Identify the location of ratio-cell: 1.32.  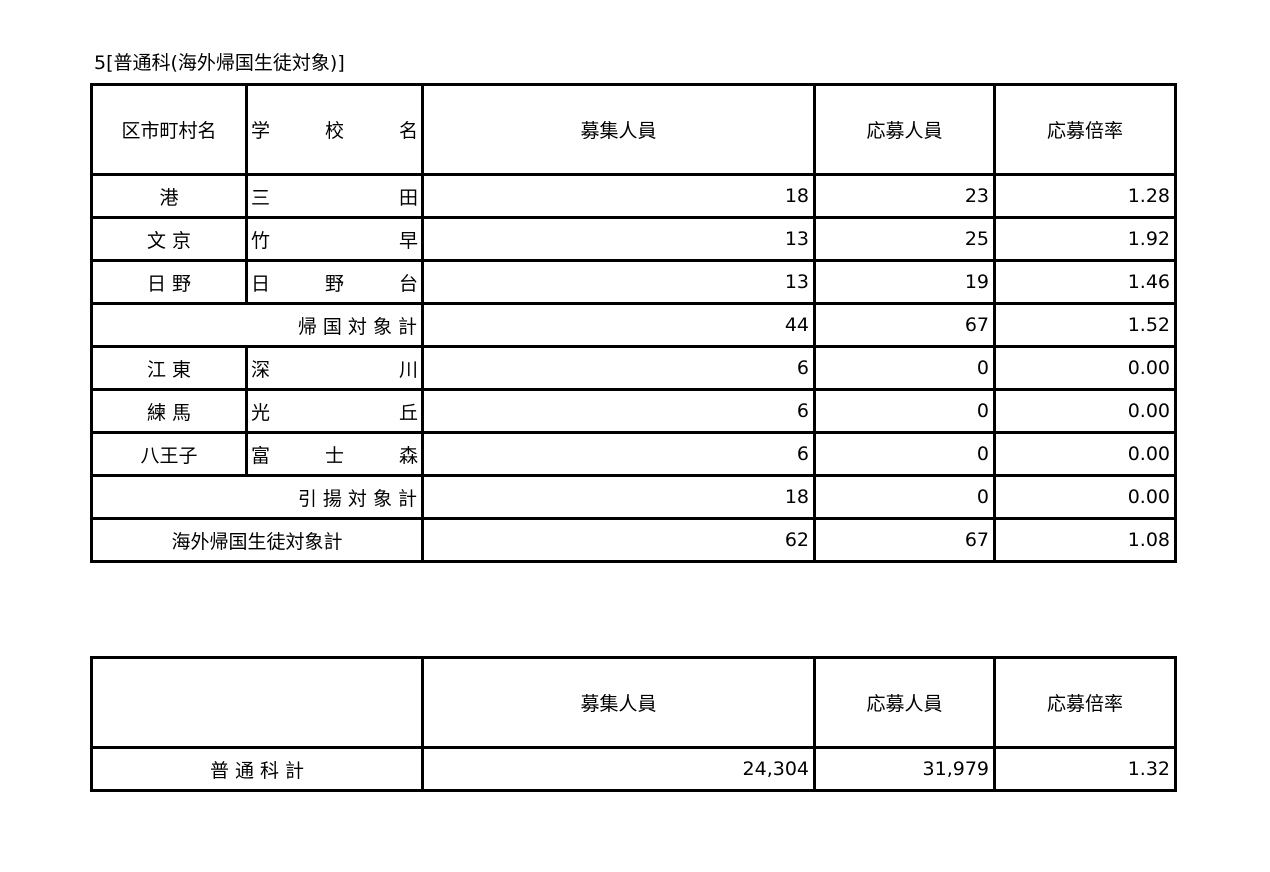
(1085, 769).